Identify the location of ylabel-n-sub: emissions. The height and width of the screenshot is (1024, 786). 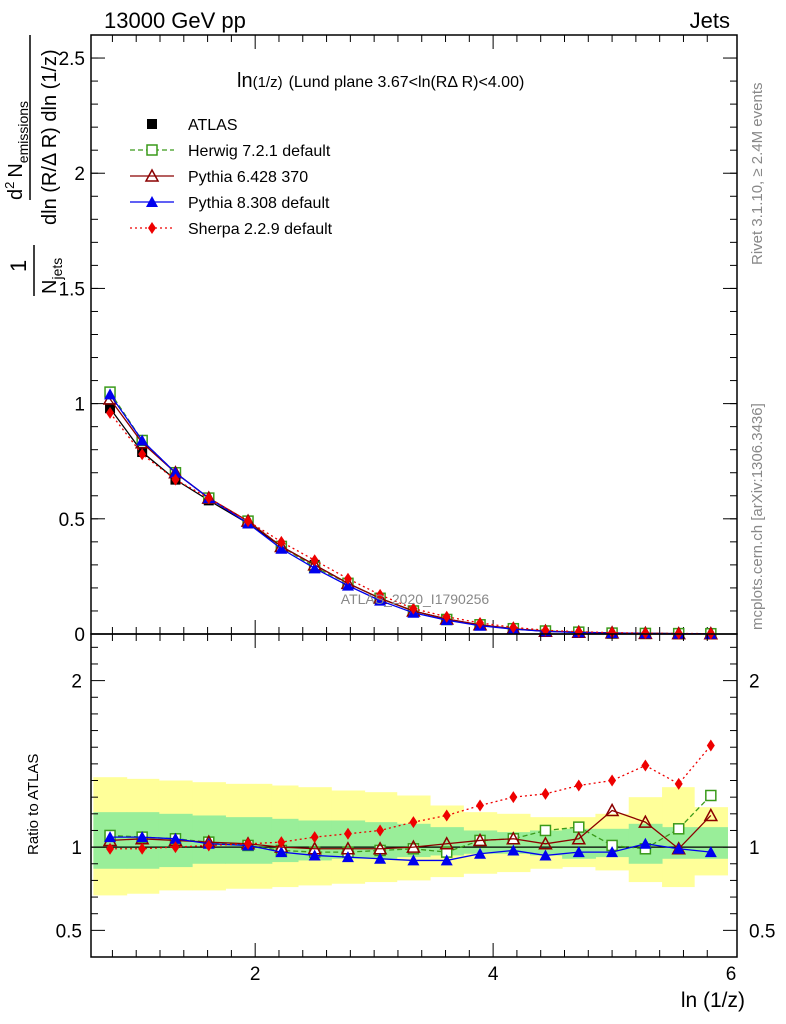
(23, 132).